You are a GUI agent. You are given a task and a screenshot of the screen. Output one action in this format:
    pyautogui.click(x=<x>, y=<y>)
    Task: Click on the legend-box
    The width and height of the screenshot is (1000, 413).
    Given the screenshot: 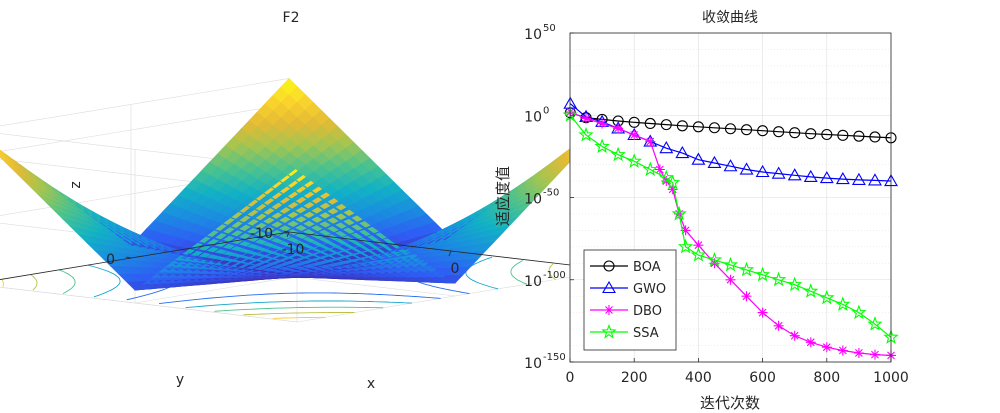 What is the action you would take?
    pyautogui.click(x=630, y=300)
    